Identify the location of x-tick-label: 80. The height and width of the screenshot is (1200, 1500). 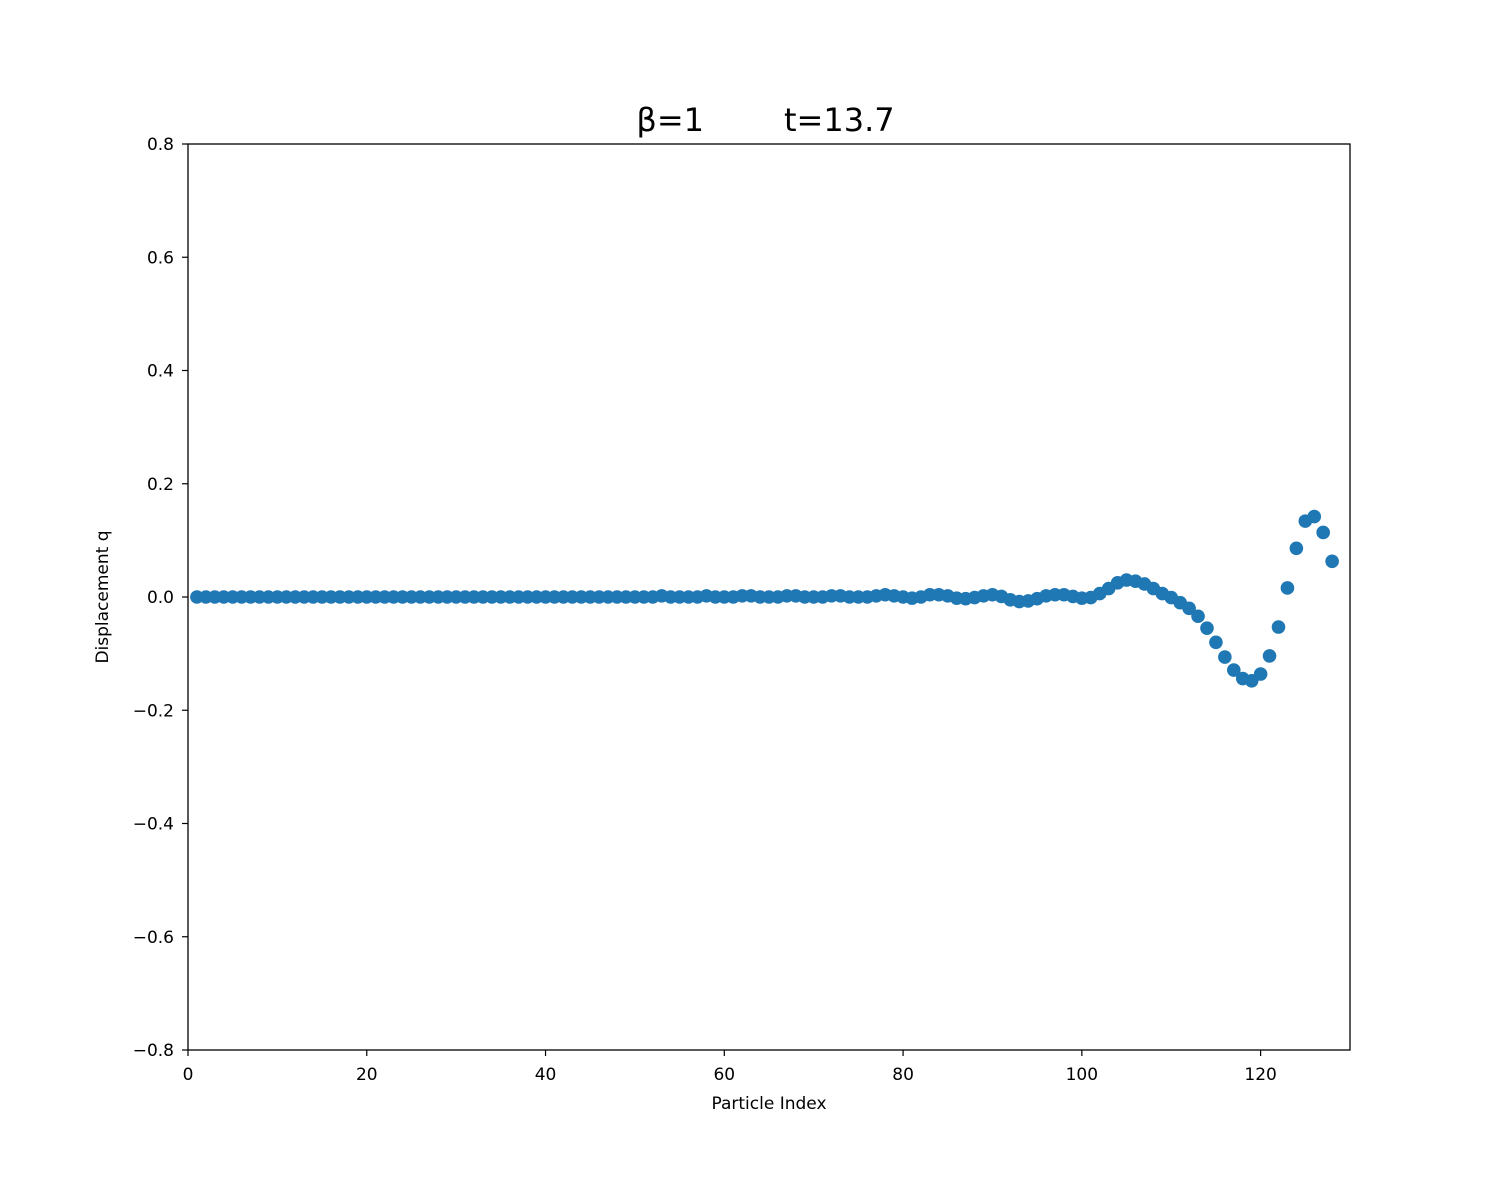
(903, 1075).